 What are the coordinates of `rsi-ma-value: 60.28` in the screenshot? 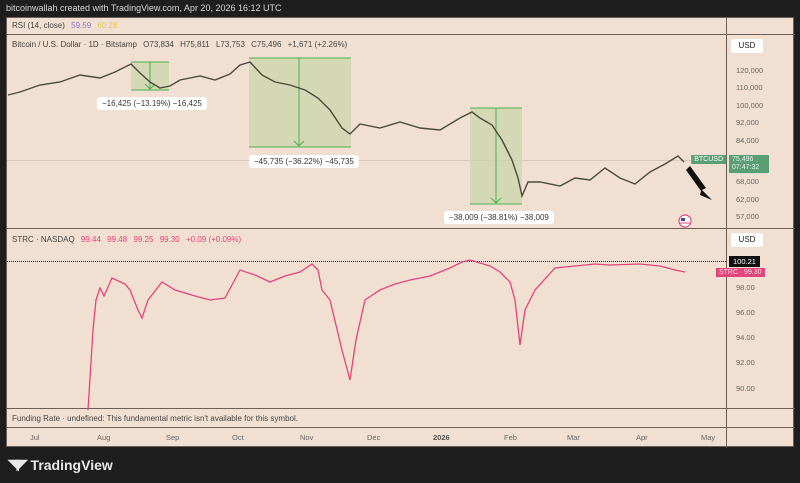 It's located at (107, 25).